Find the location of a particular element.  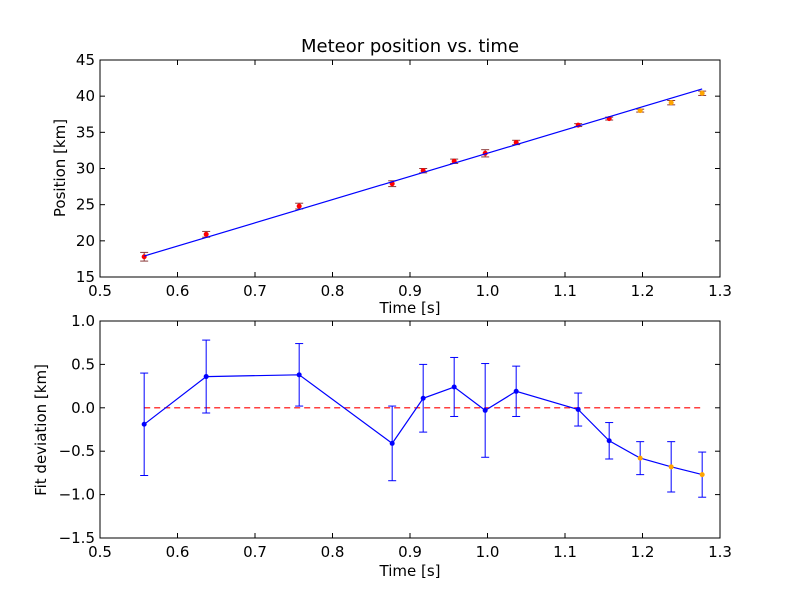

y-tick-label: −1.5 is located at coordinates (77, 538).